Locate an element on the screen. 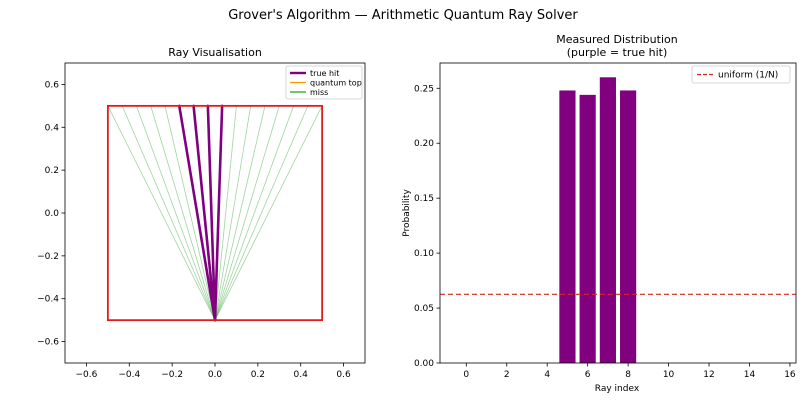 The width and height of the screenshot is (806, 403). x-tick-label: 0 is located at coordinates (466, 375).